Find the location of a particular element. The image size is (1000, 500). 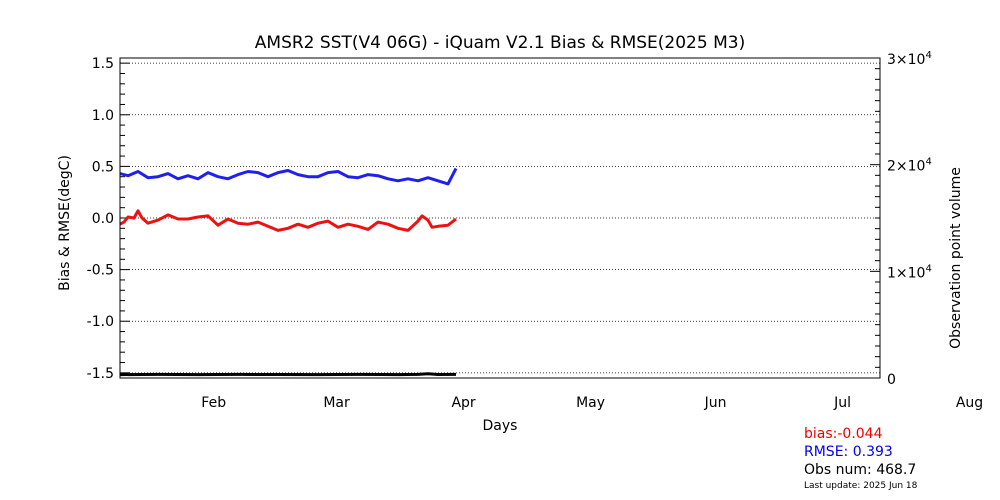

obs-num-stat: Obs num: 468.7 is located at coordinates (860, 470).